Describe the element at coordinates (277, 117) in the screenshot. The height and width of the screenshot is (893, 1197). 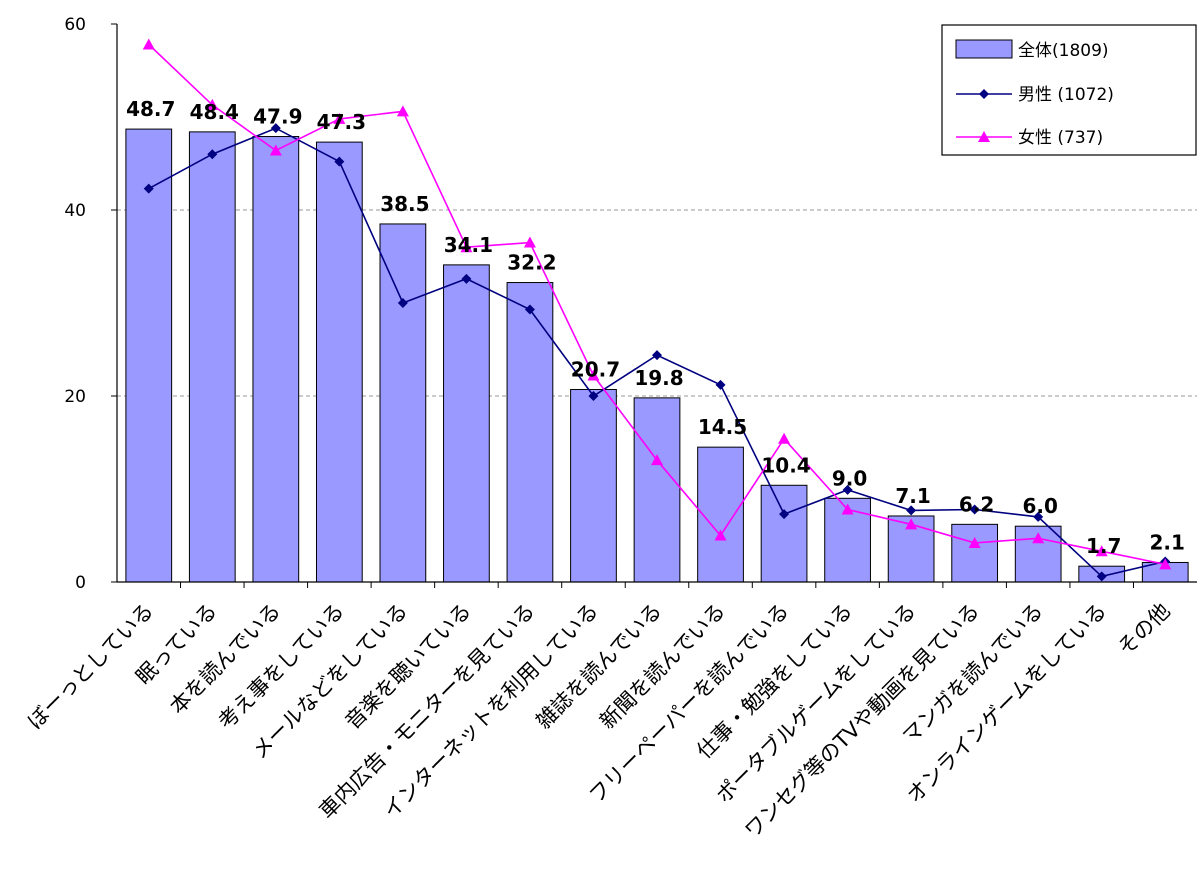
I see `data-label: 47.9` at that location.